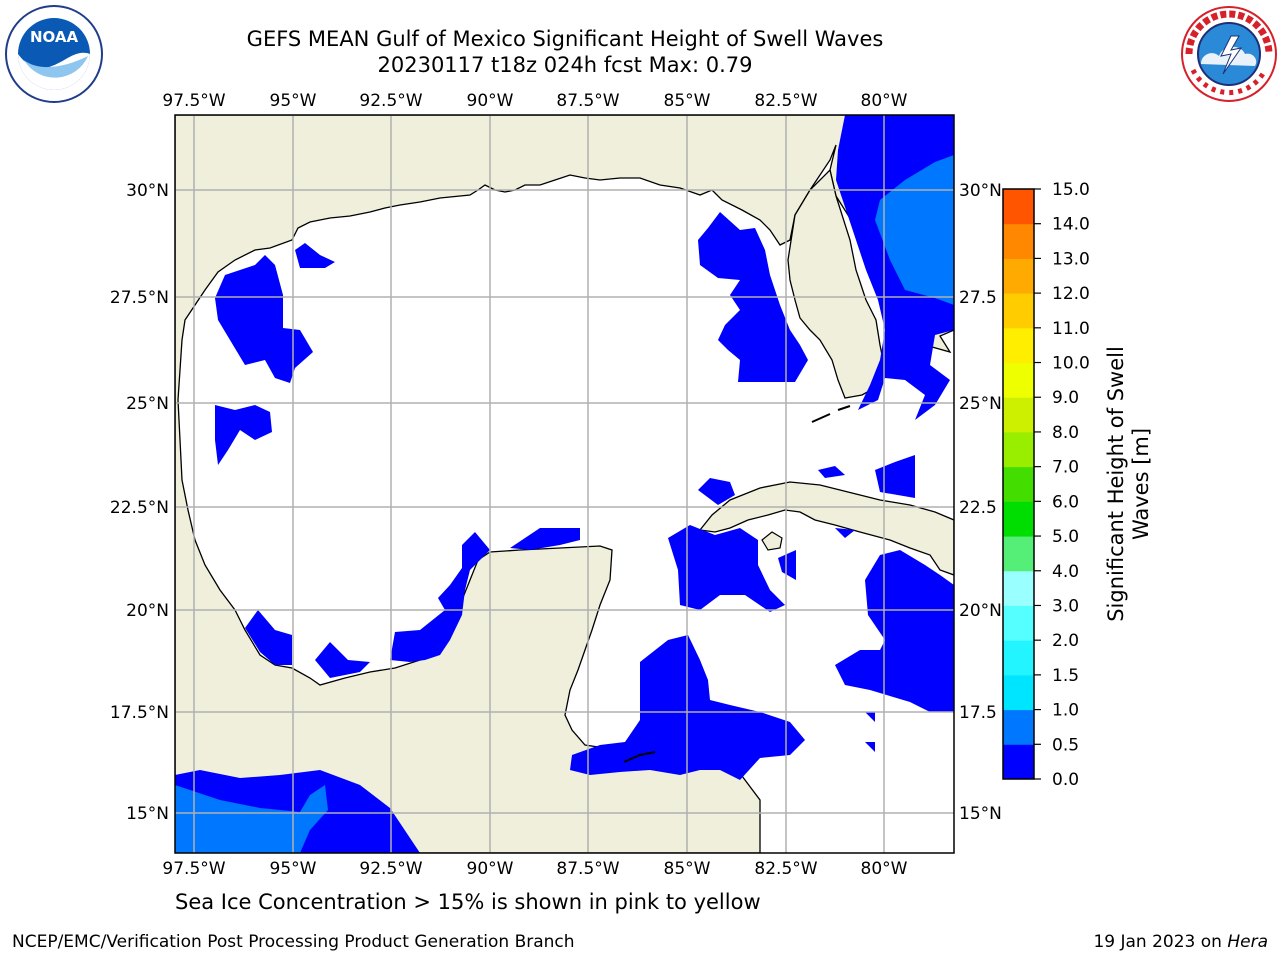 Image resolution: width=1280 pixels, height=960 pixels. I want to click on lat-label: 17.5°N, so click(139, 713).